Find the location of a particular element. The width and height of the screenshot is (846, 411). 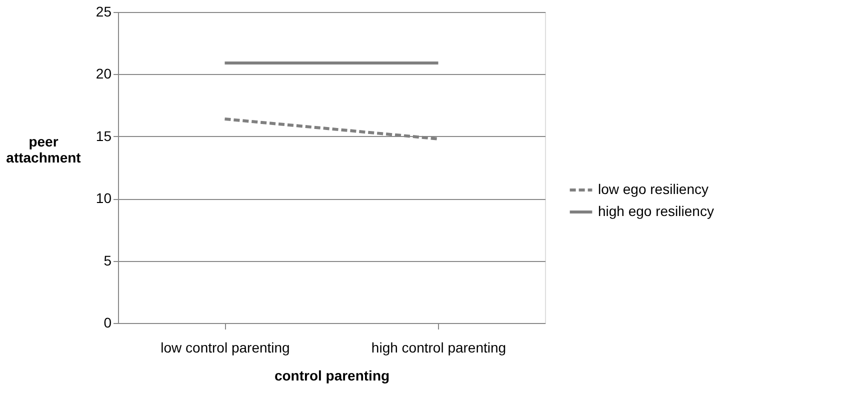

y-tick-label: 25 is located at coordinates (104, 12).